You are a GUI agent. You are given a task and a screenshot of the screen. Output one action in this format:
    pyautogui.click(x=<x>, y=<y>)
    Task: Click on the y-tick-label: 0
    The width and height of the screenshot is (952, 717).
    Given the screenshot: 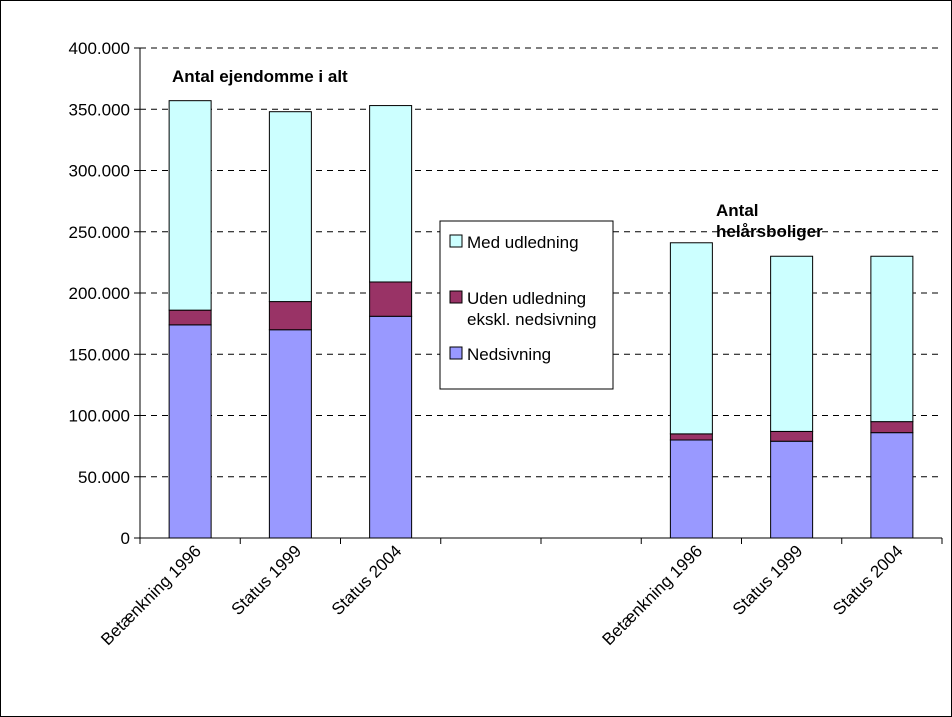 What is the action you would take?
    pyautogui.click(x=125, y=538)
    